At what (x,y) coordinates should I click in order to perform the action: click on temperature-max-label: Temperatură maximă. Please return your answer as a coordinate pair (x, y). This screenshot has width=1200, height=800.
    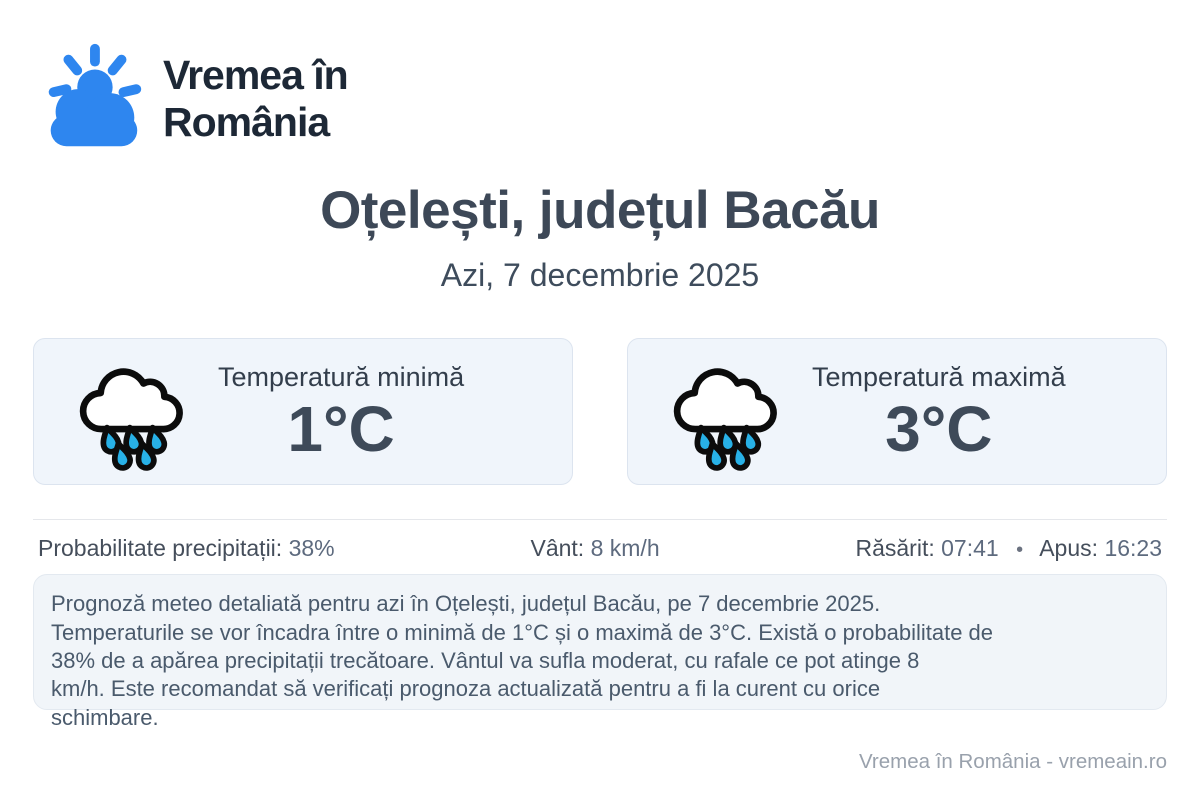
    Looking at the image, I should click on (939, 377).